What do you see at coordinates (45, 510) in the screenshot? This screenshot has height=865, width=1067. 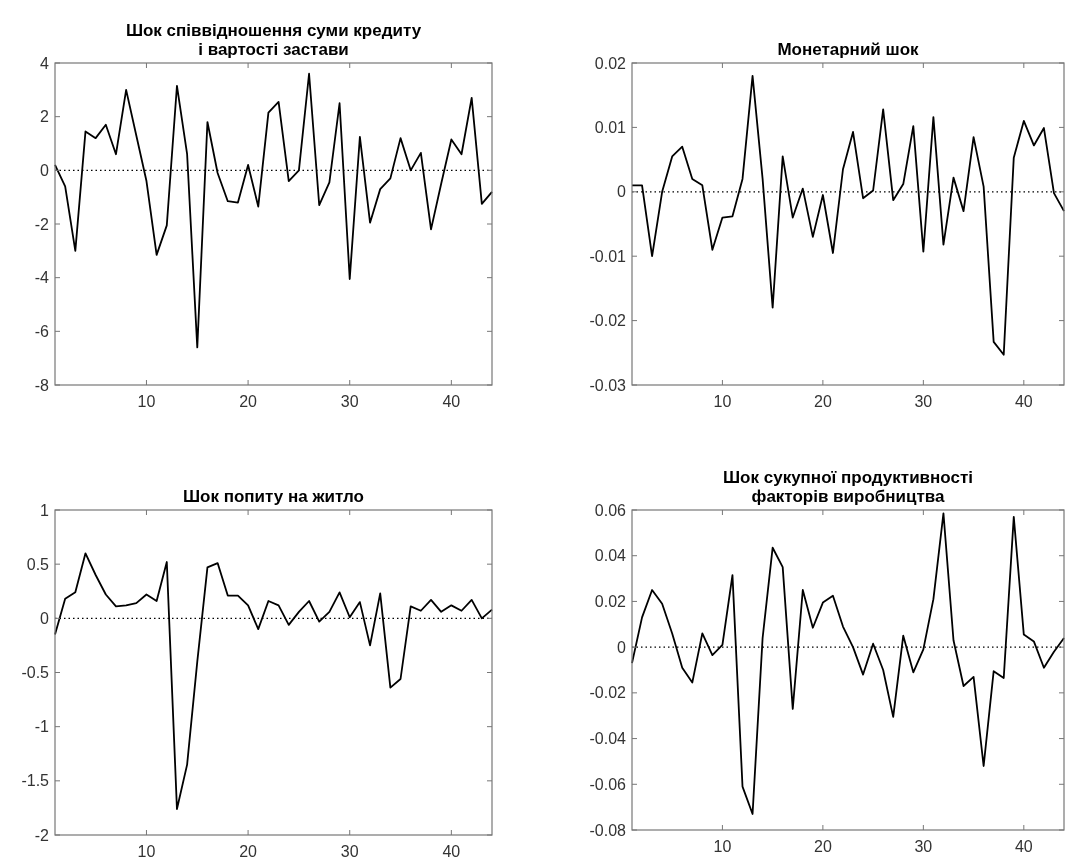 I see `y-tick-label: 1` at bounding box center [45, 510].